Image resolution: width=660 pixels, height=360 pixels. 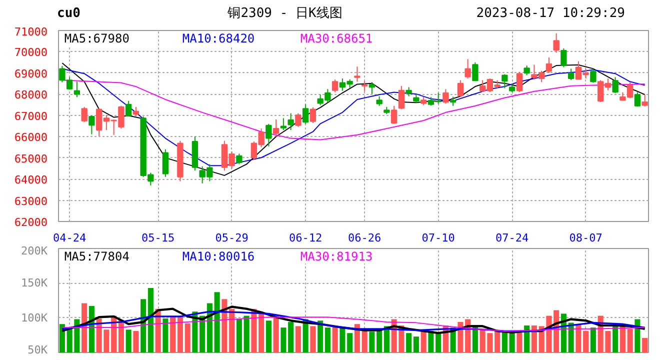 What do you see at coordinates (336, 257) in the screenshot?
I see `text: MA30:81913` at bounding box center [336, 257].